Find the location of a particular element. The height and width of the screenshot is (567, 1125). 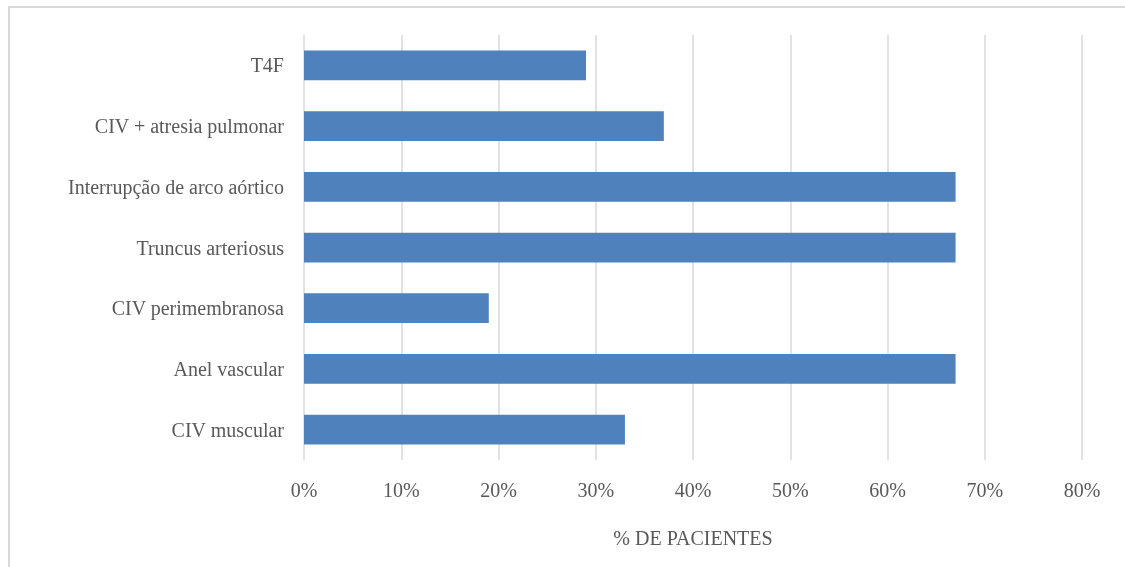

y-tick-label: CIV + atresia pulmonar is located at coordinates (189, 127).